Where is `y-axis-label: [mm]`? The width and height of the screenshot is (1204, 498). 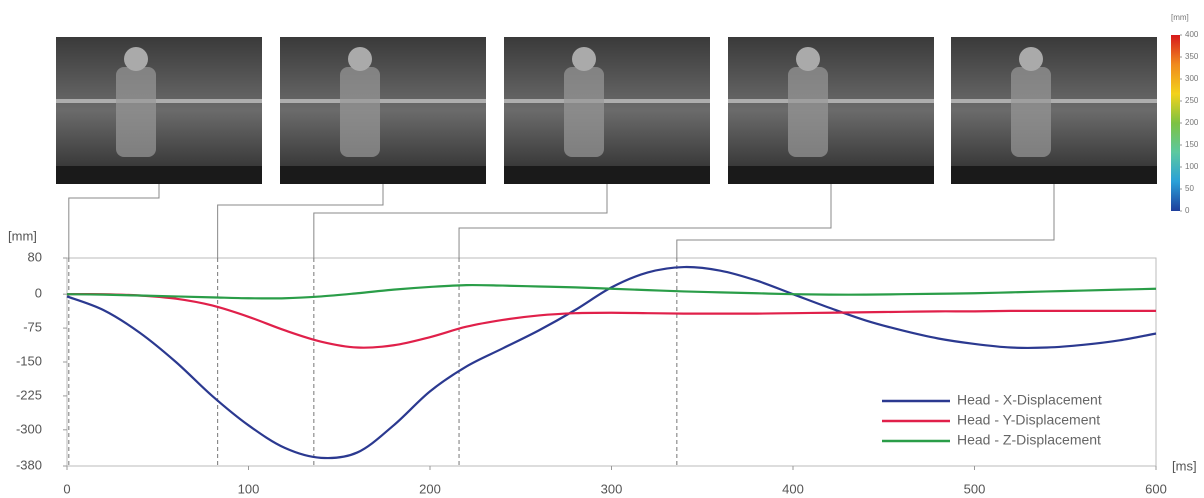
y-axis-label: [mm] is located at coordinates (22, 235).